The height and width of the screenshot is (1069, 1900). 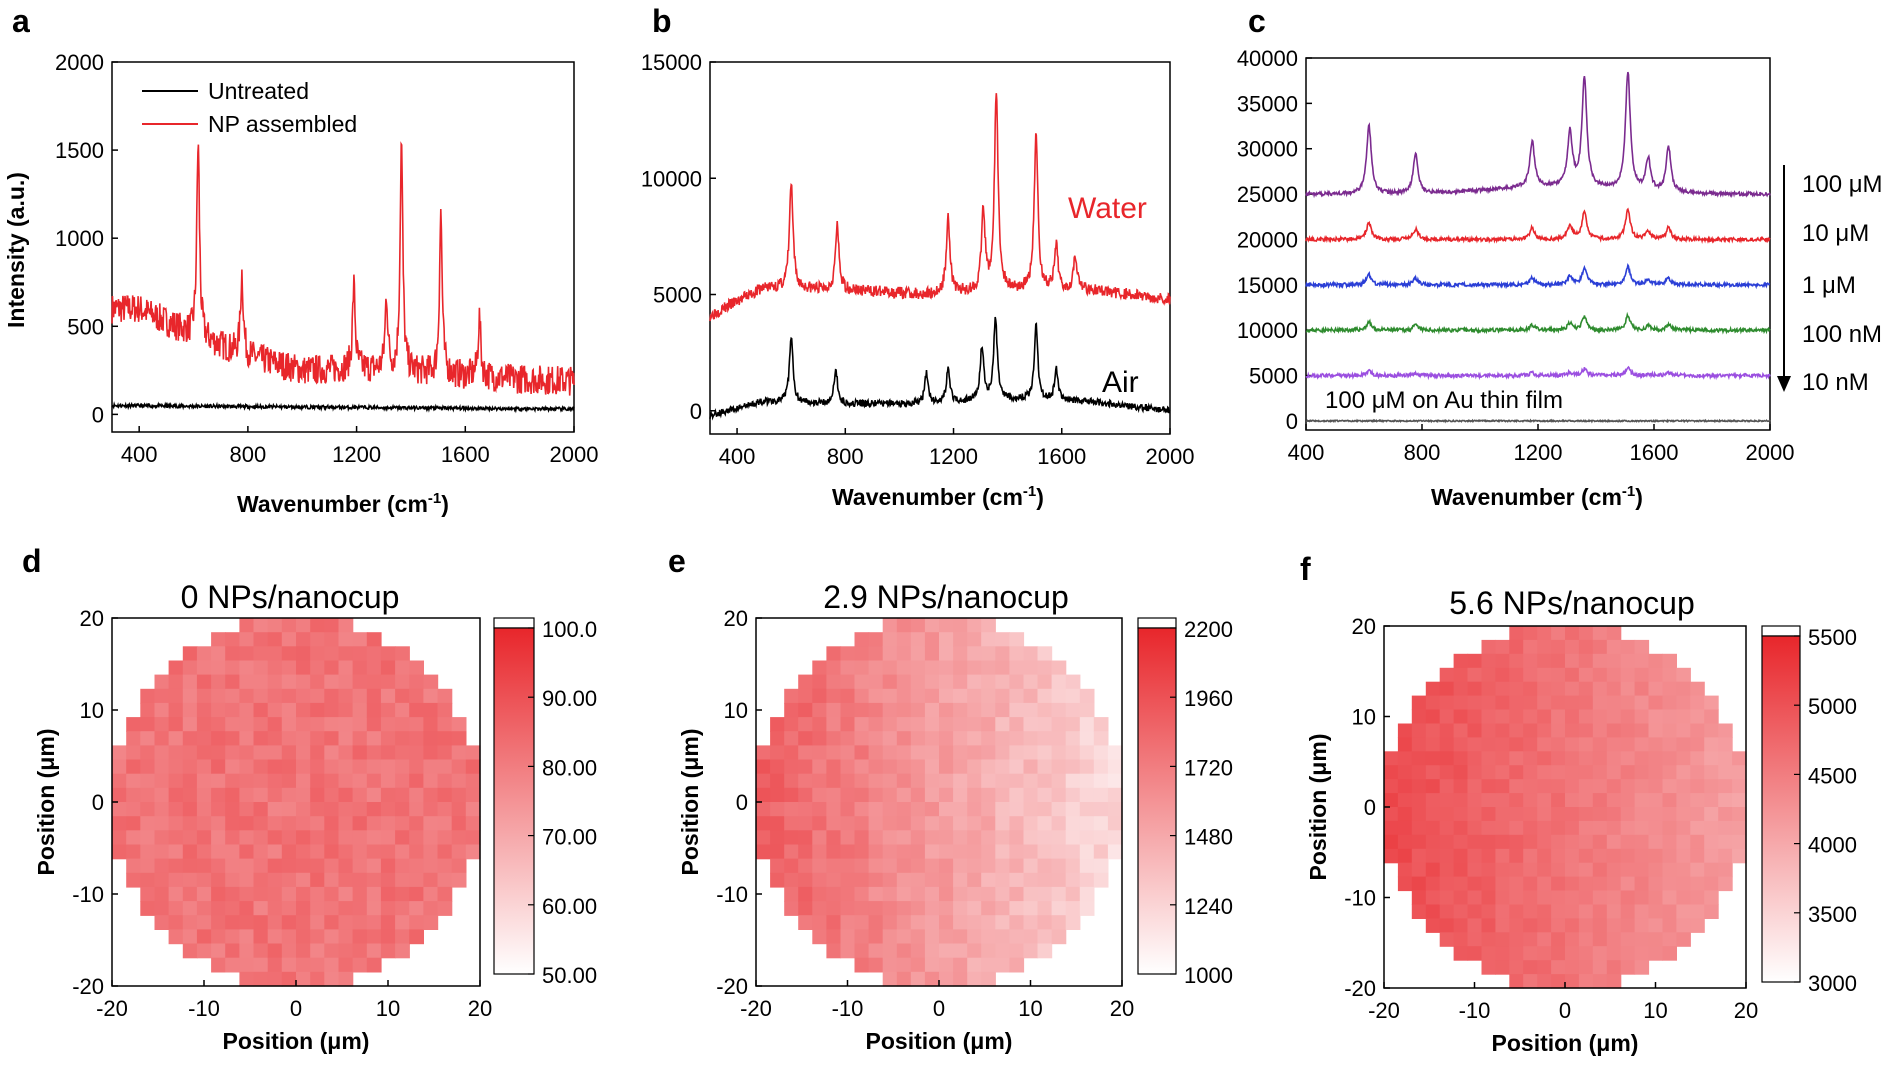 I want to click on heatmap-f, so click(x=1565, y=807).